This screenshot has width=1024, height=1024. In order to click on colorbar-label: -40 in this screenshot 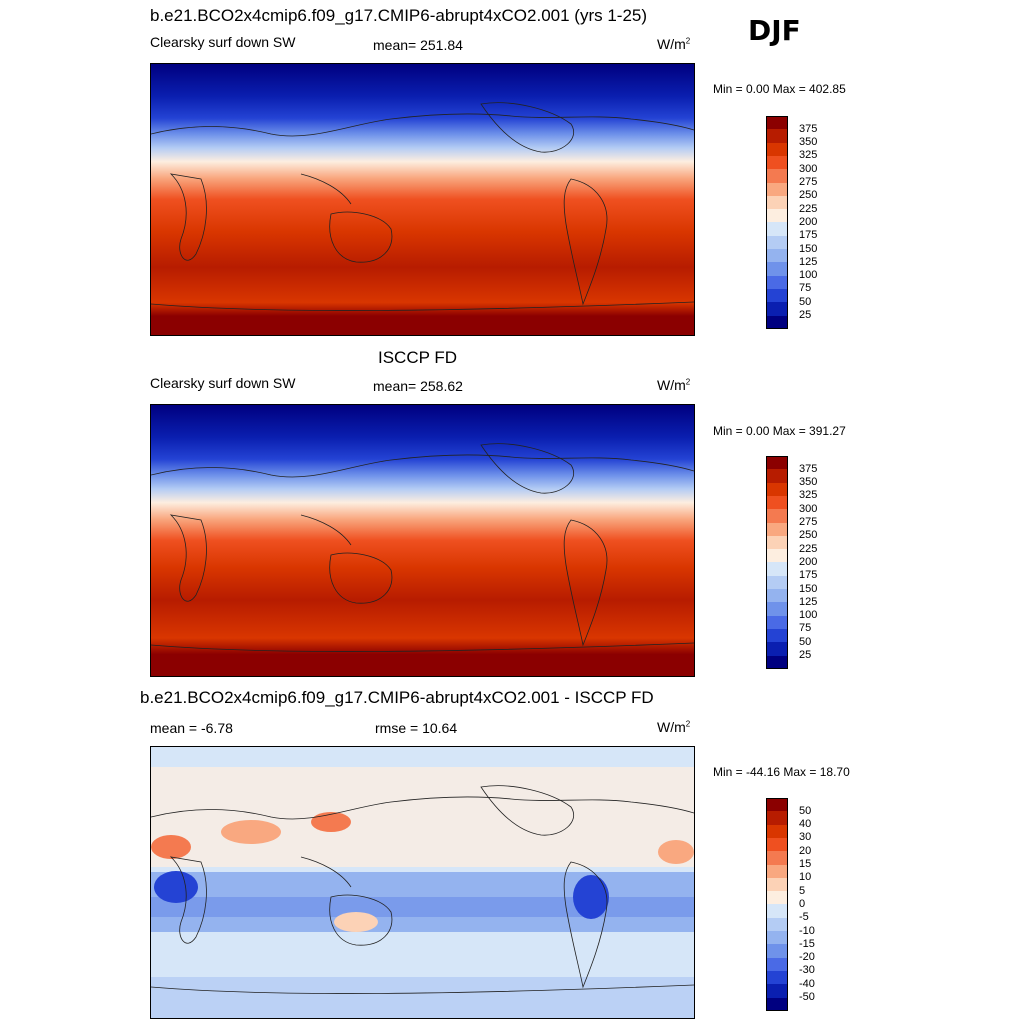, I will do `click(807, 983)`.